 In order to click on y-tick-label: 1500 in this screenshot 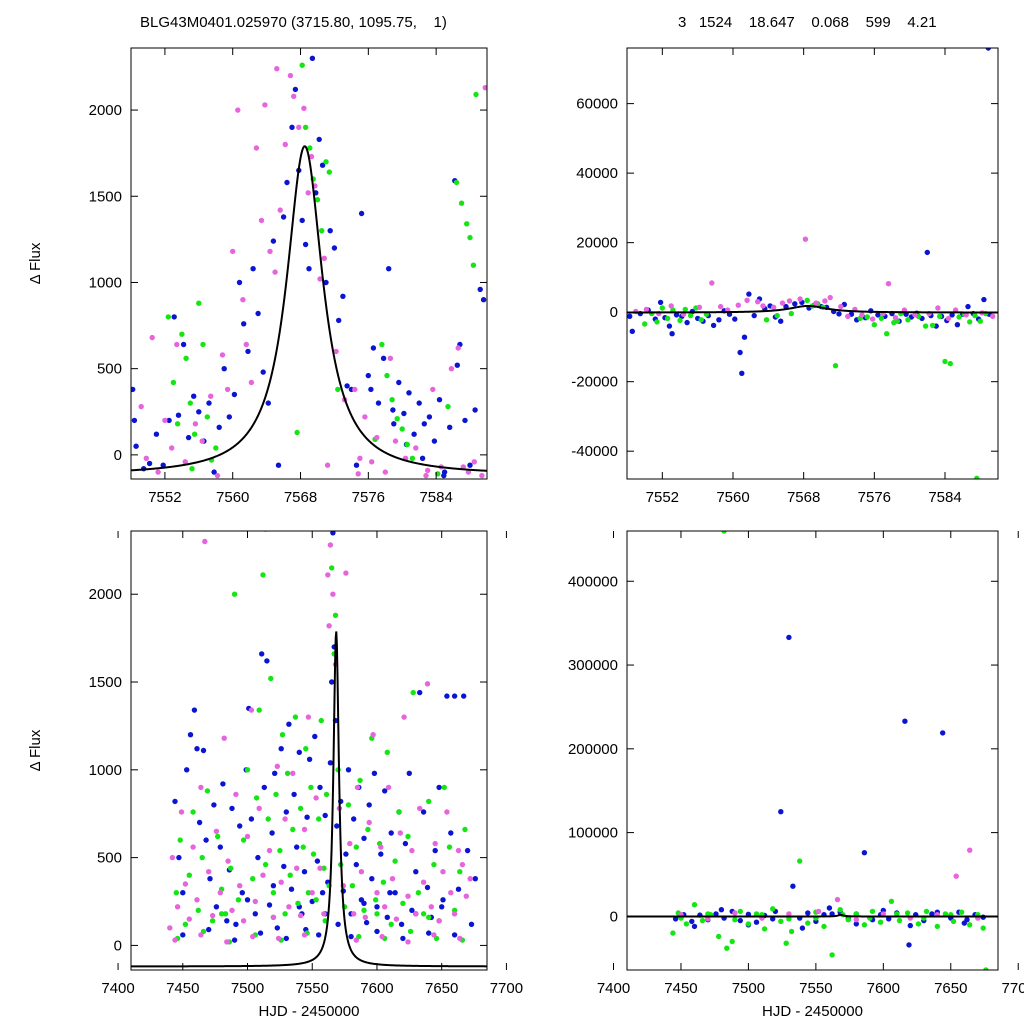, I will do `click(105, 196)`.